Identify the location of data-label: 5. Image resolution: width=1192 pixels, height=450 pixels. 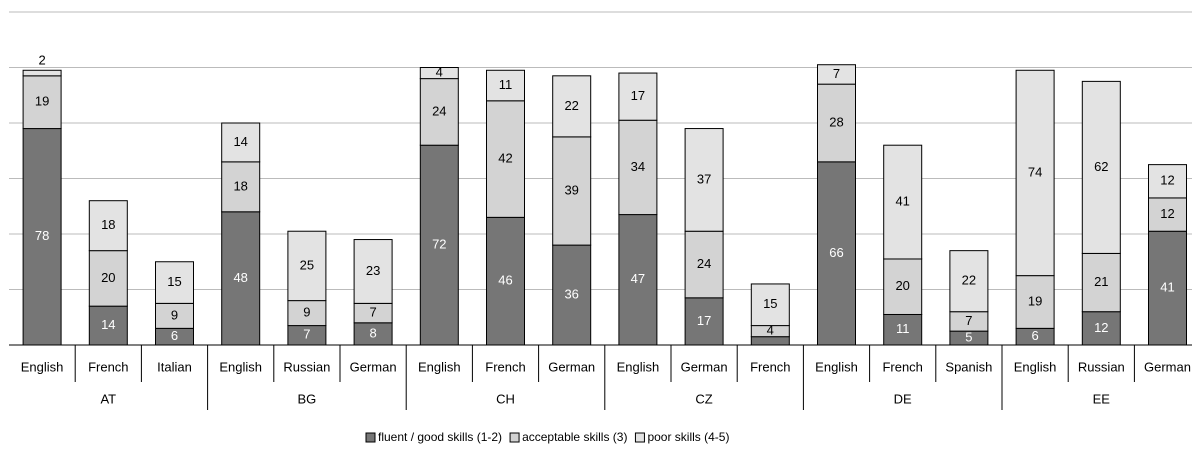
(968, 337).